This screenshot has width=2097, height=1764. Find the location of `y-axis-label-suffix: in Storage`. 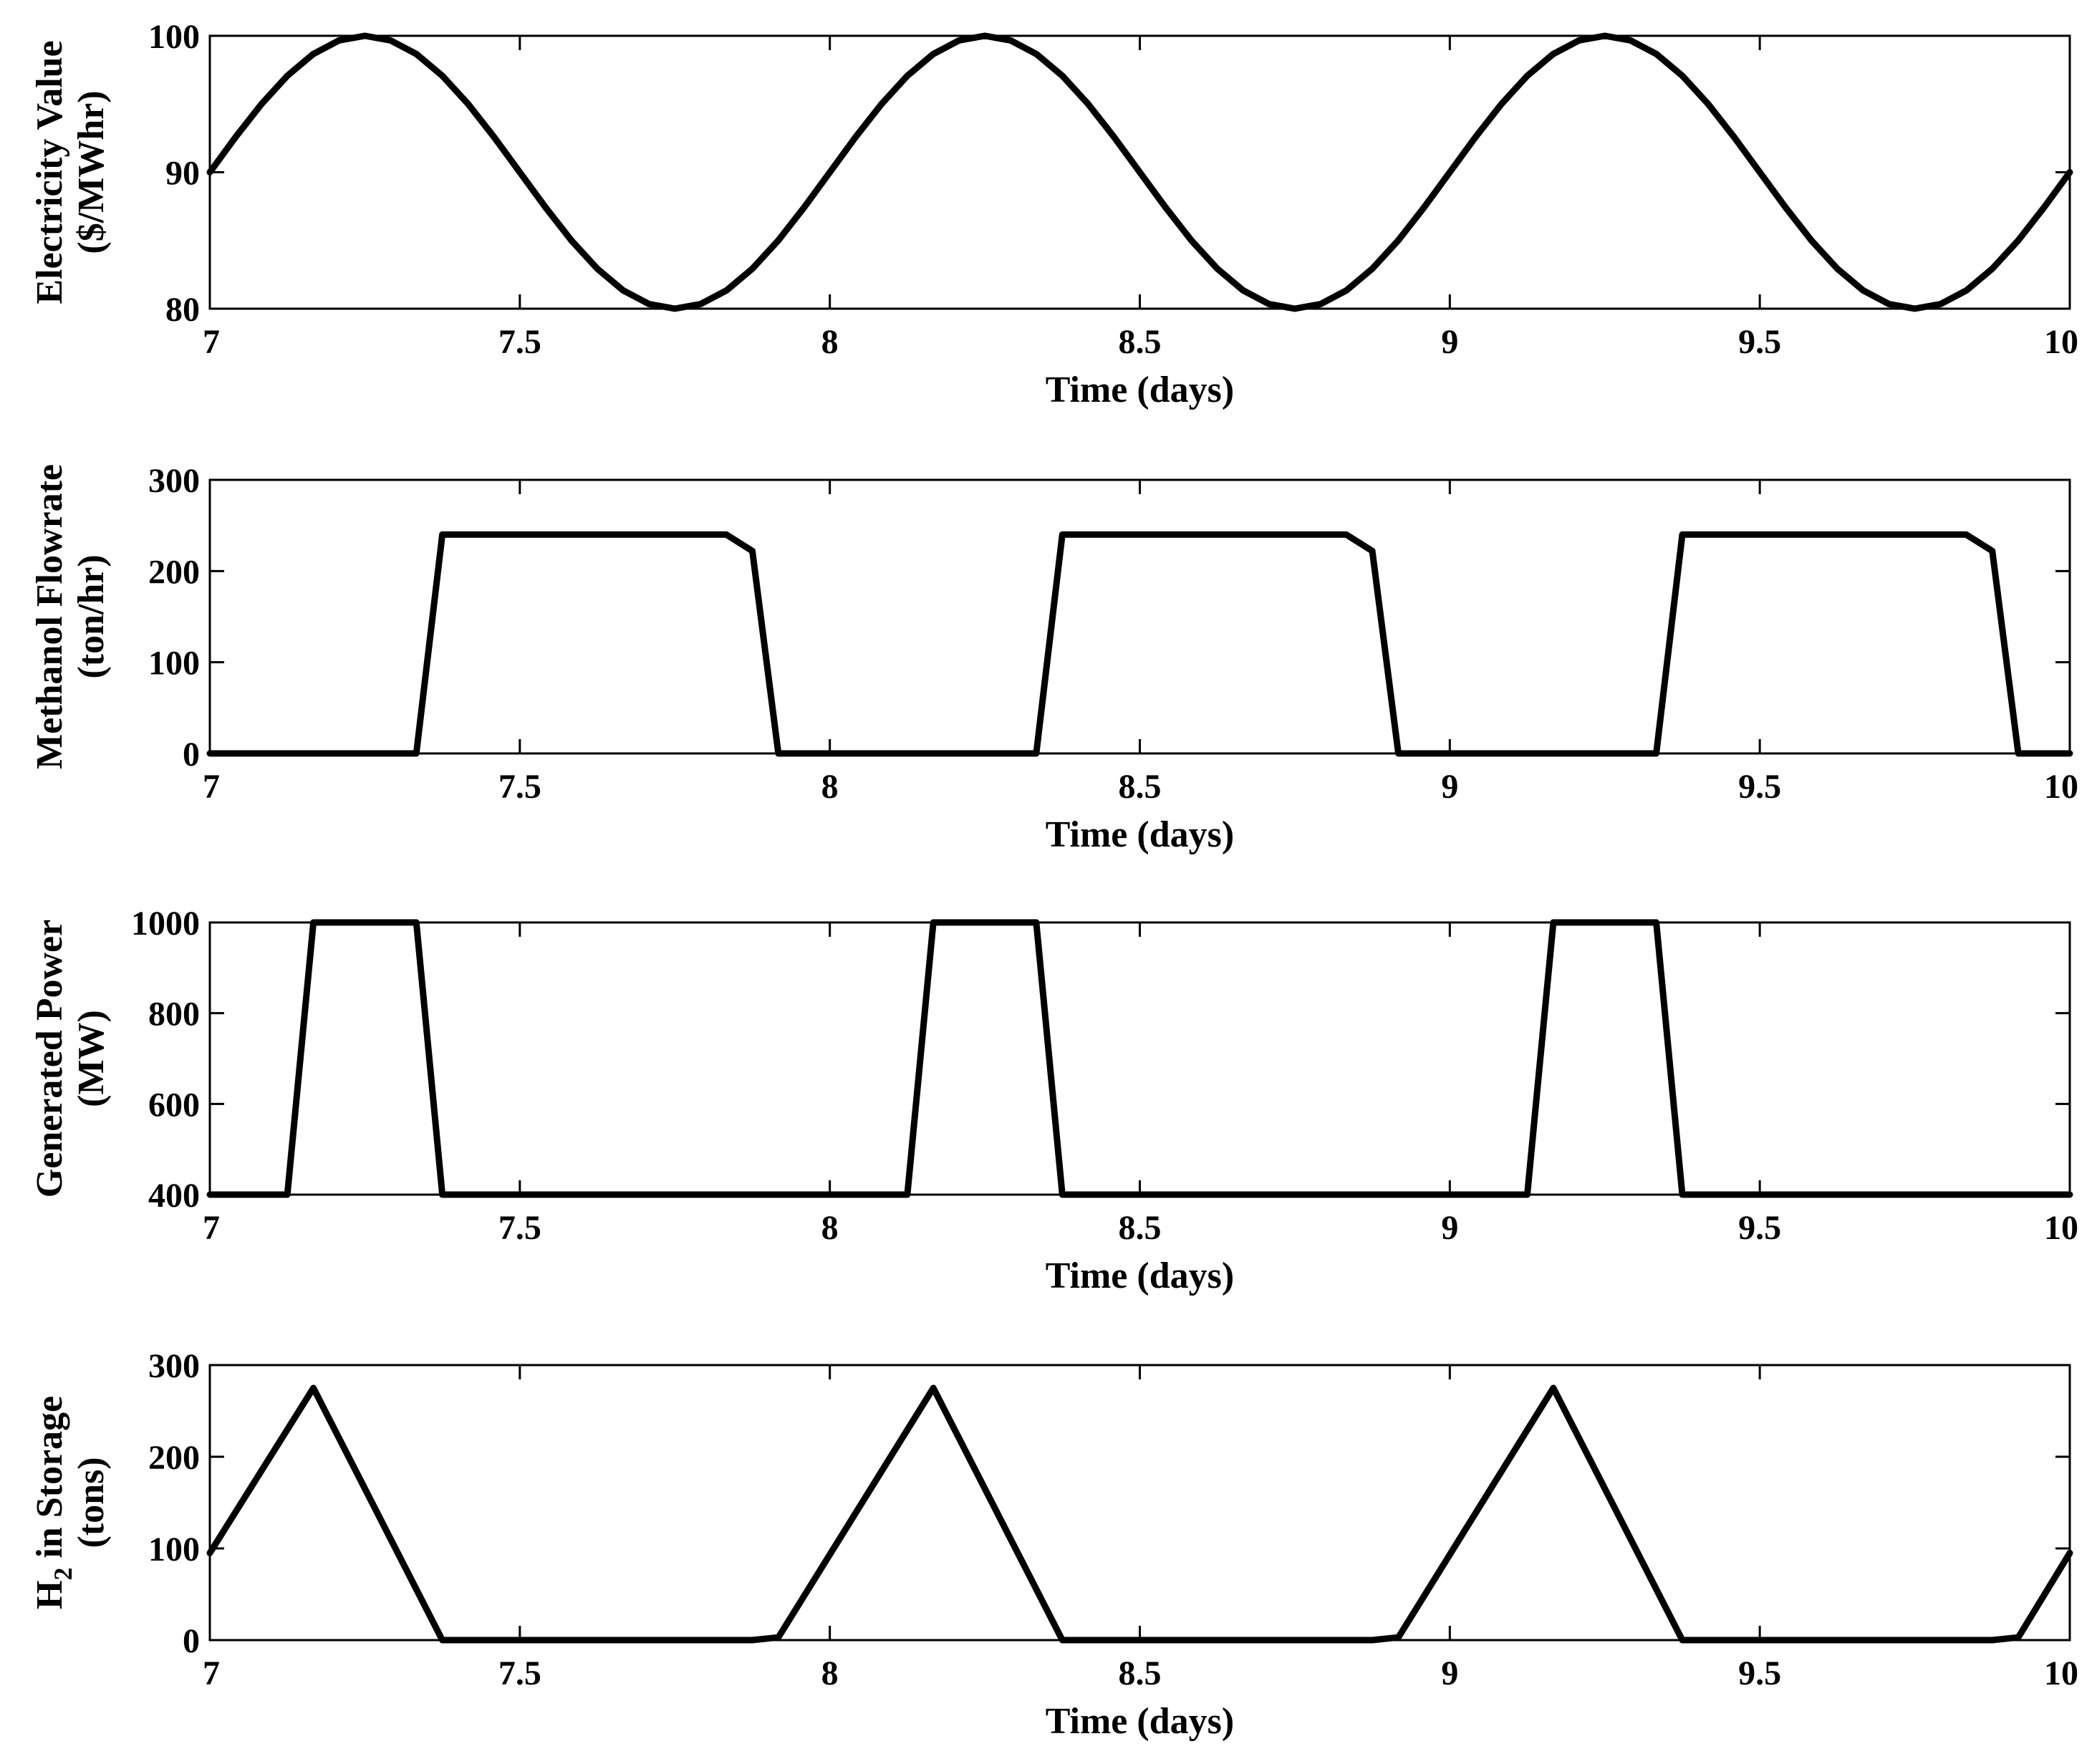

y-axis-label-suffix: in Storage is located at coordinates (49, 1482).